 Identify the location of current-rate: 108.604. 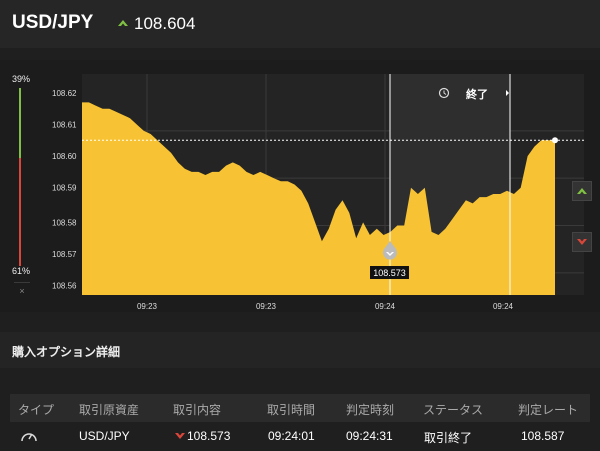
(165, 23).